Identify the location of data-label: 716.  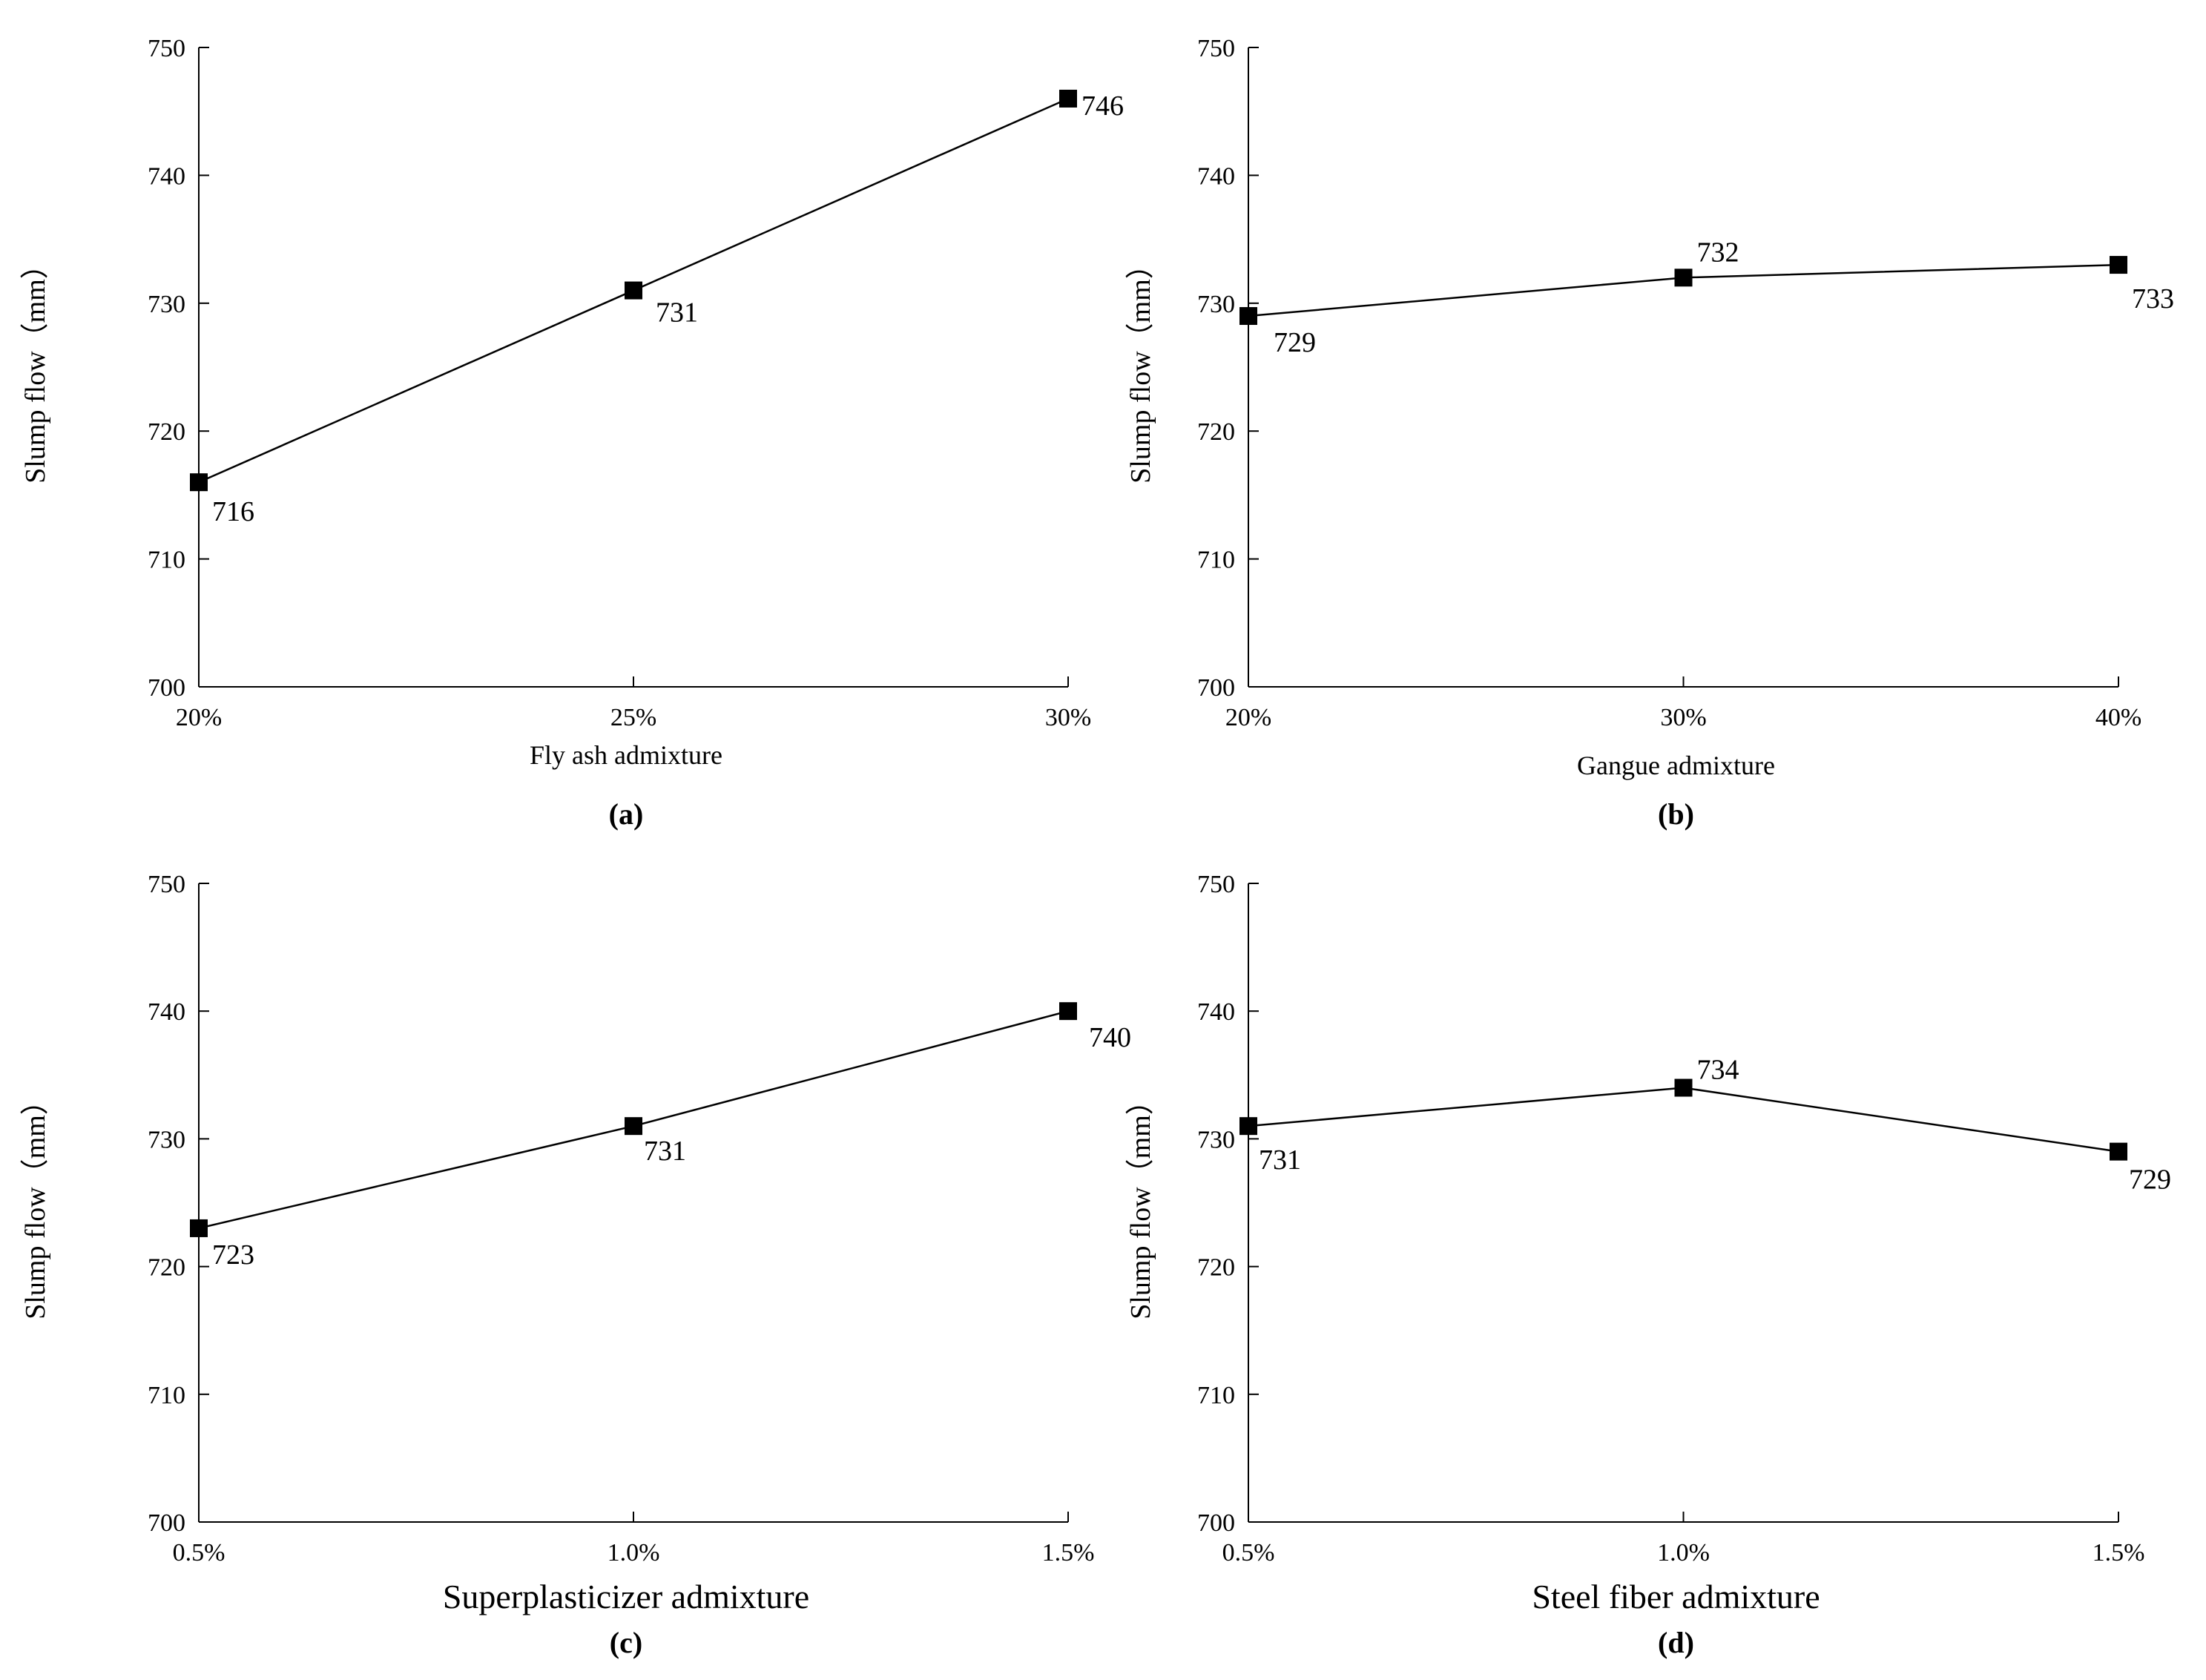
(233, 512).